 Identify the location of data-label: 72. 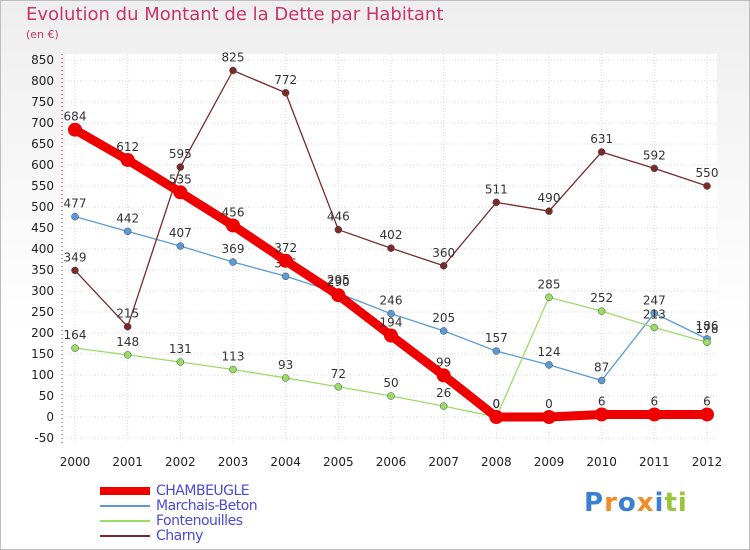
(338, 374).